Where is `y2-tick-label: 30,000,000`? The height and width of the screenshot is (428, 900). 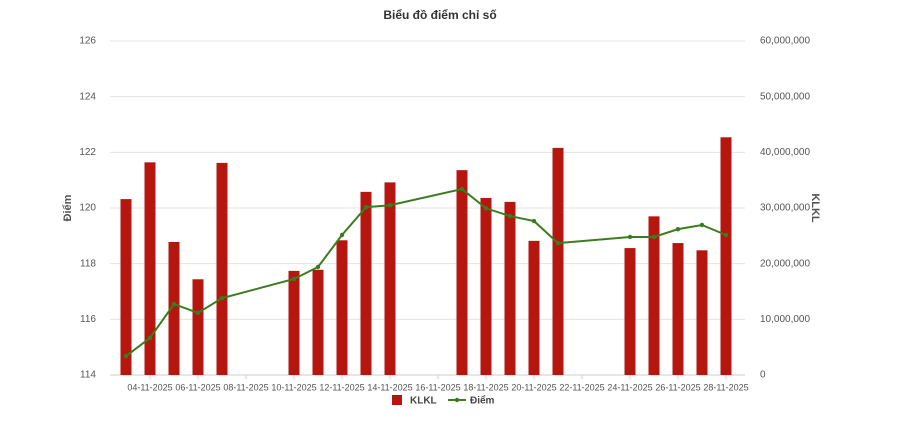
y2-tick-label: 30,000,000 is located at coordinates (785, 208).